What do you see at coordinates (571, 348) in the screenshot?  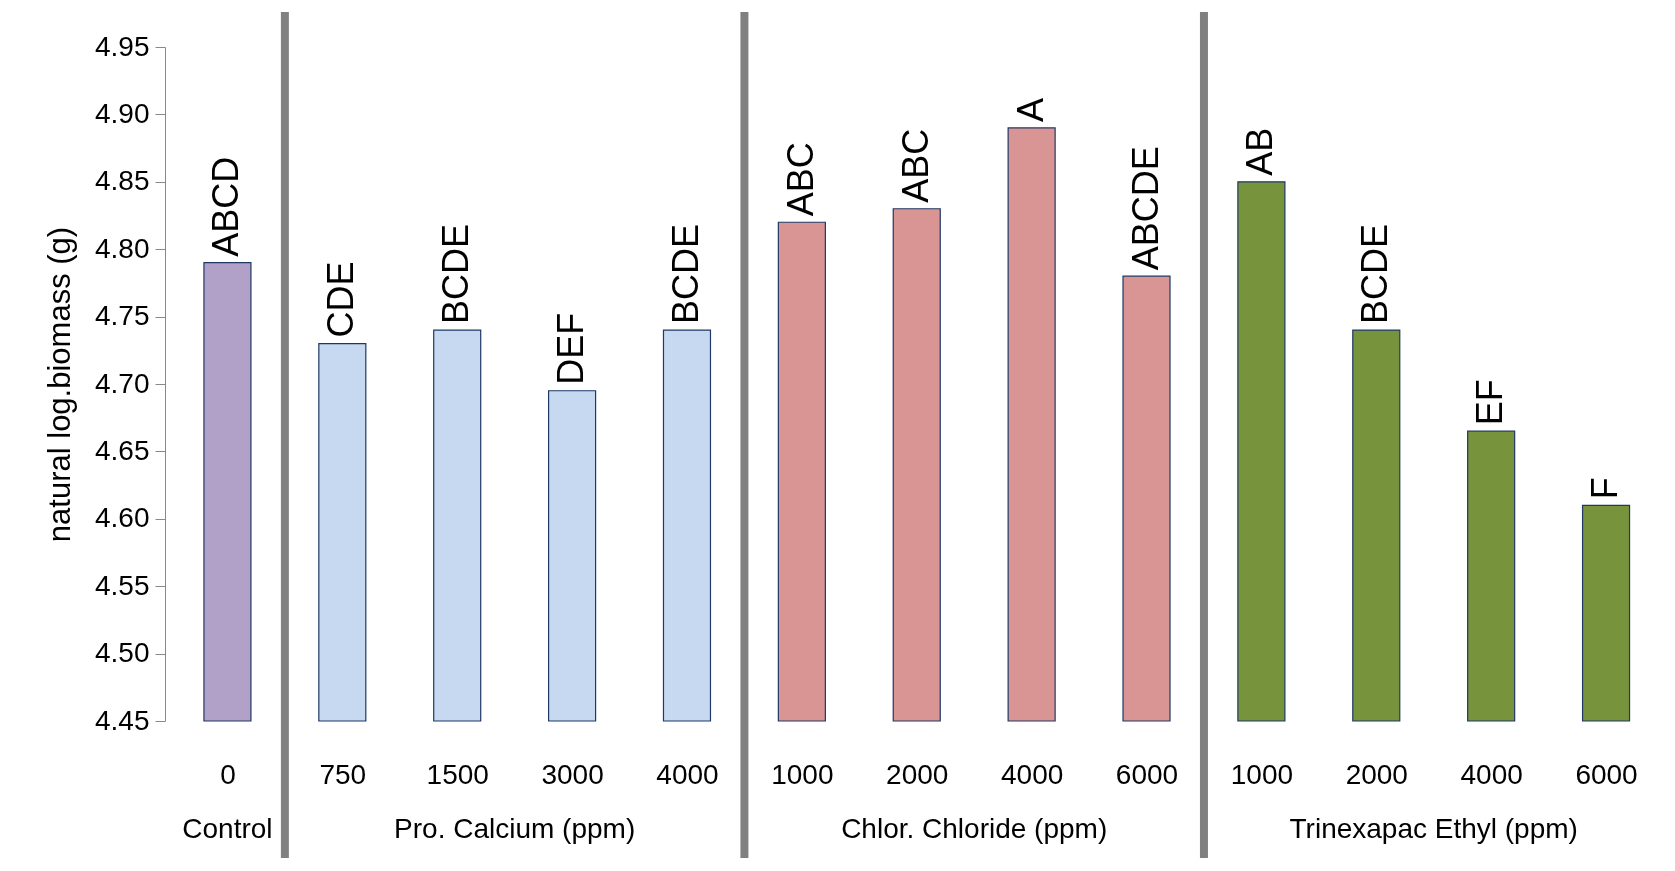 I see `data-label: DEF` at bounding box center [571, 348].